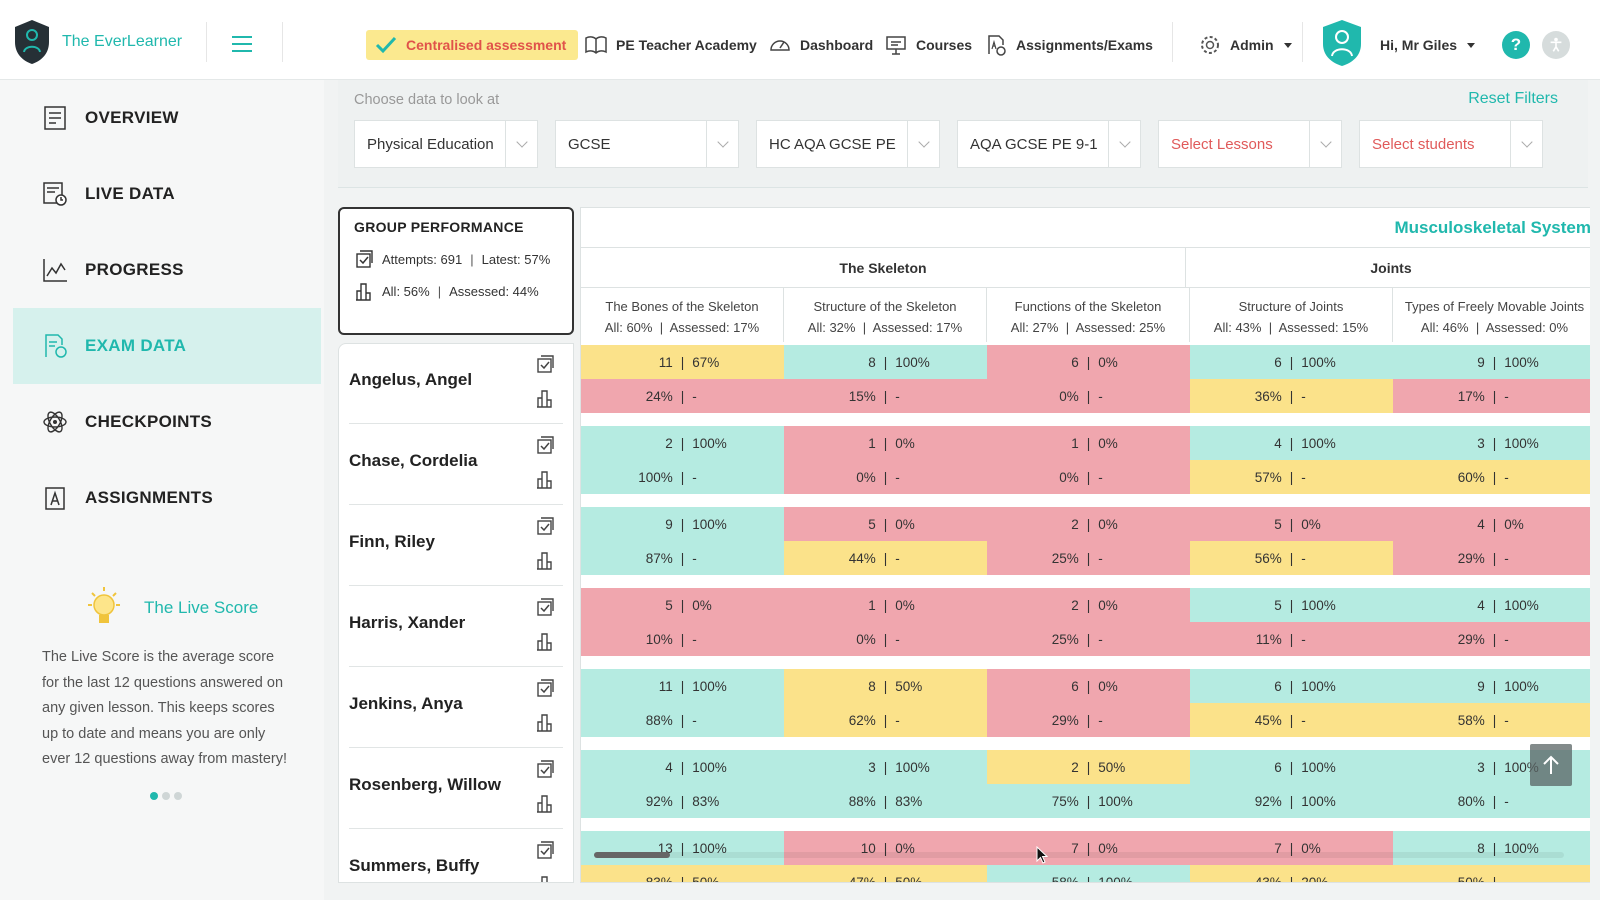 The height and width of the screenshot is (900, 1600). I want to click on sidebar-item-assignments: ASSIGNMENTS, so click(167, 498).